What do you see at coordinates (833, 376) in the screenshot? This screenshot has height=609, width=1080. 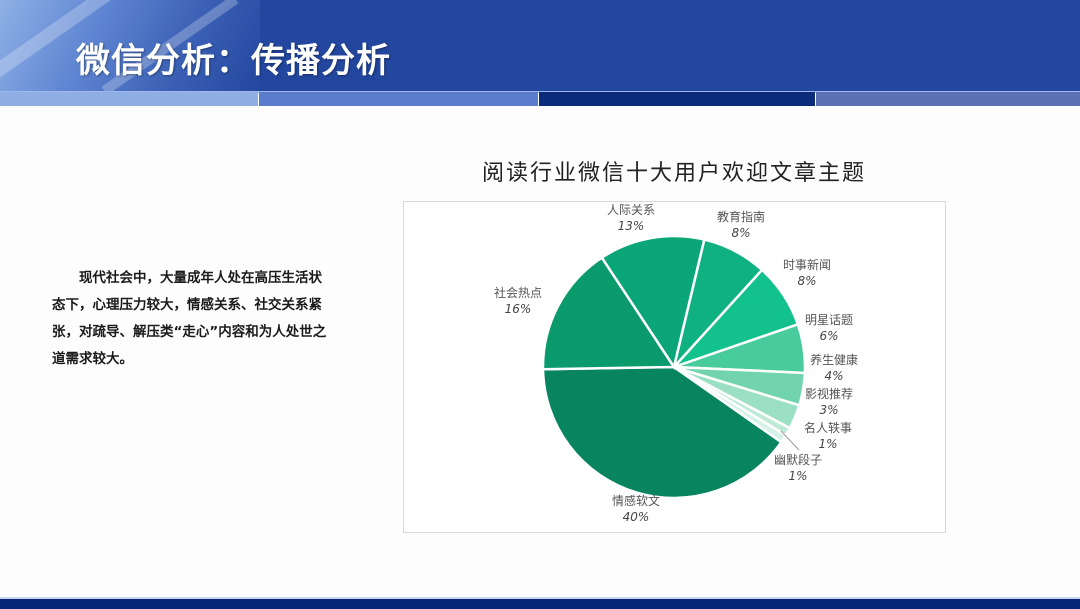 I see `slice-percent: 4%` at bounding box center [833, 376].